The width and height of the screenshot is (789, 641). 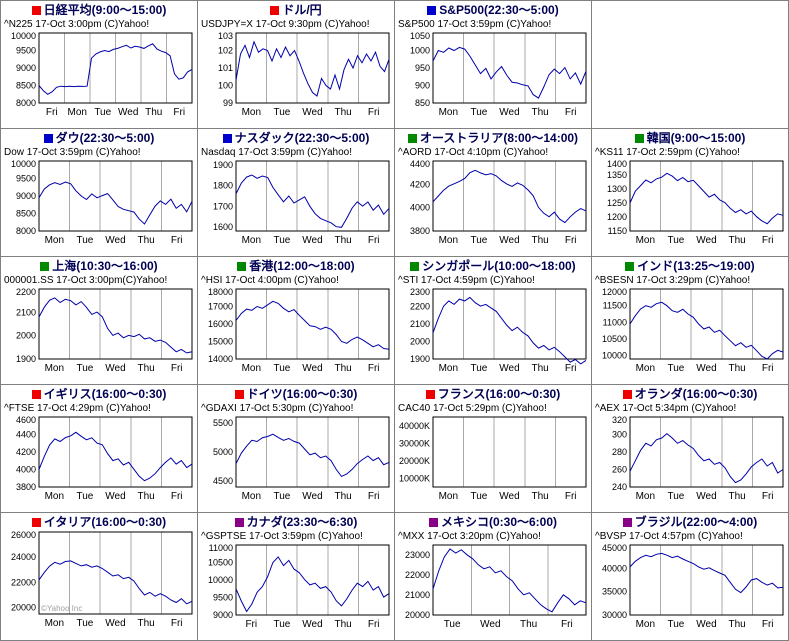 I want to click on price-chart-india: 12000 11500 11000 10500 10000 Mon Tue Wed Thu Fri, so click(x=692, y=330).